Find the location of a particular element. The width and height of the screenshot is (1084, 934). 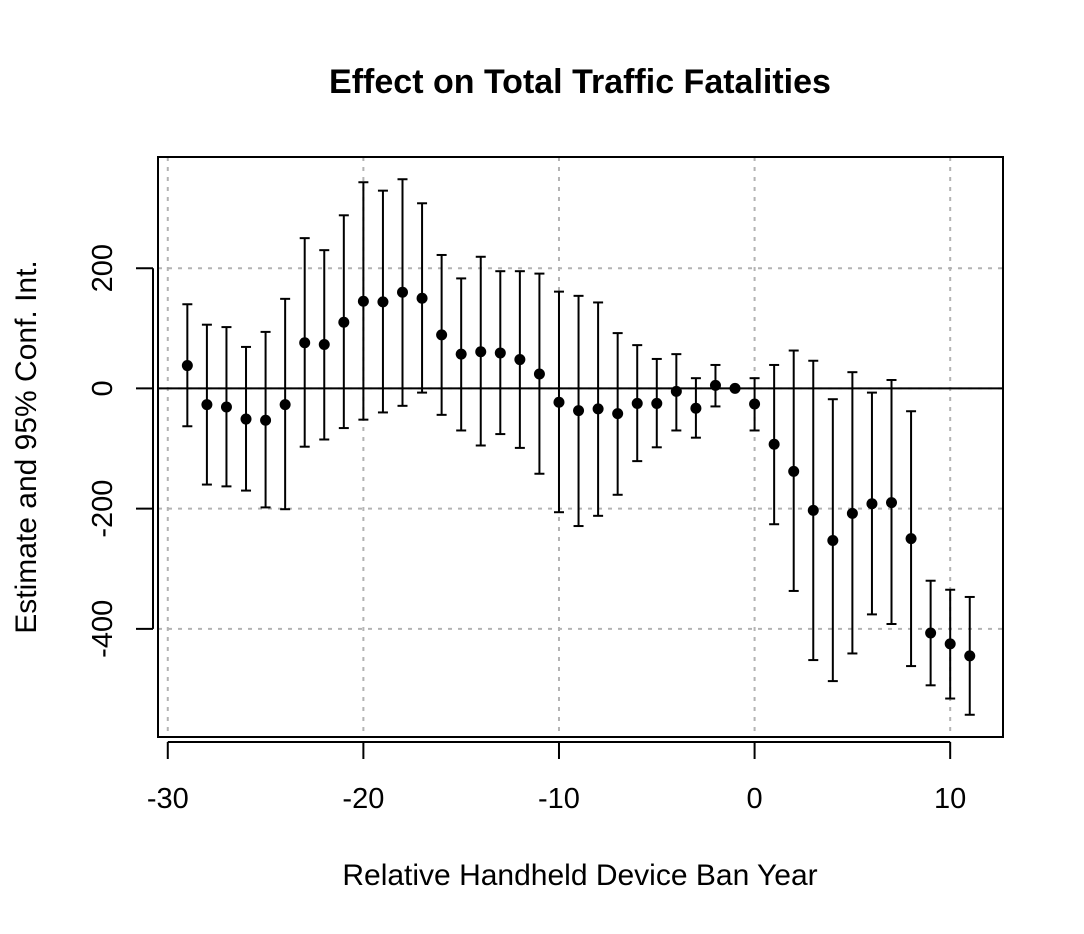

x-tick-label: 10 is located at coordinates (950, 799).